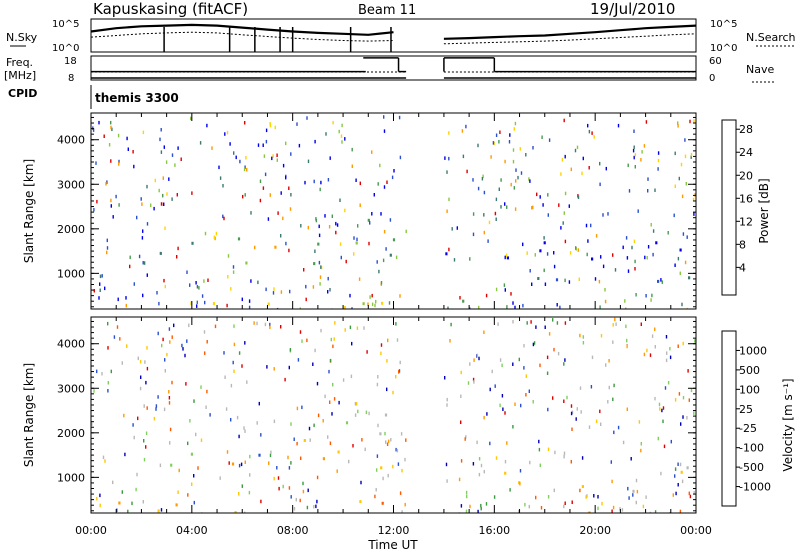 The height and width of the screenshot is (554, 800). Describe the element at coordinates (749, 389) in the screenshot. I see `colorbar-tick-label: 100` at that location.